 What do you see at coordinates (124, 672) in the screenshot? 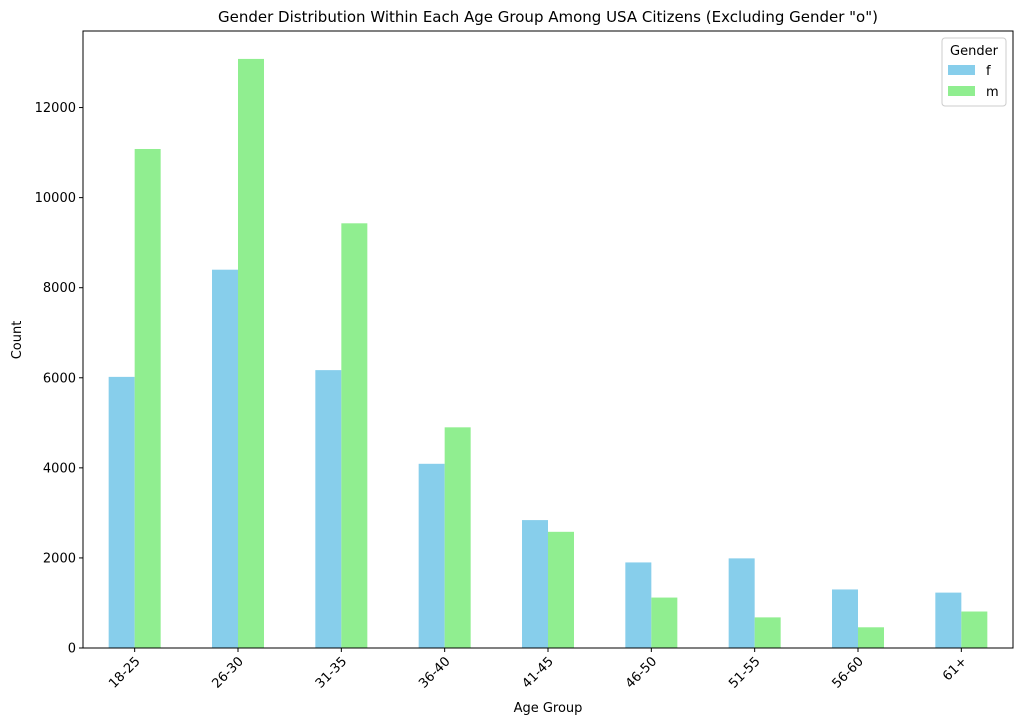
I see `x-tick-label: 18-25` at bounding box center [124, 672].